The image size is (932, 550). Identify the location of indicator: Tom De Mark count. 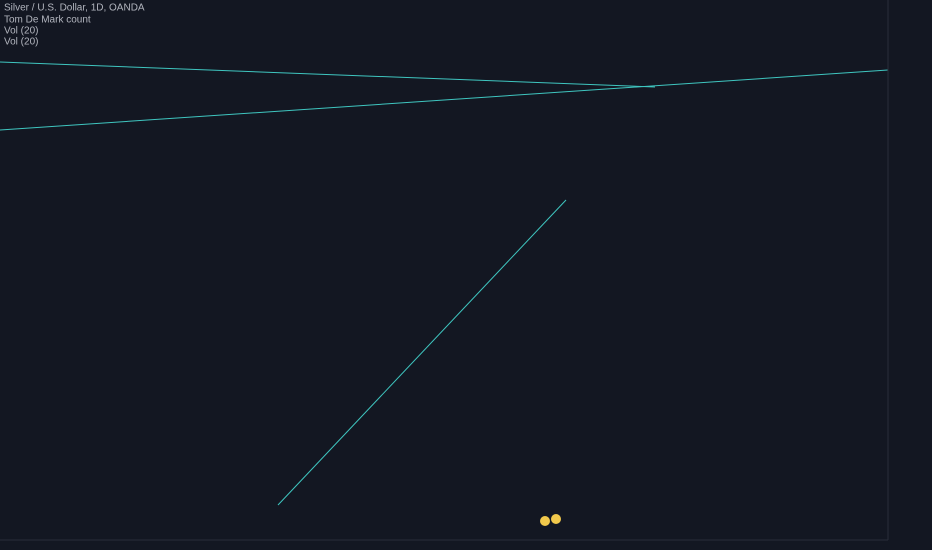
(47, 20).